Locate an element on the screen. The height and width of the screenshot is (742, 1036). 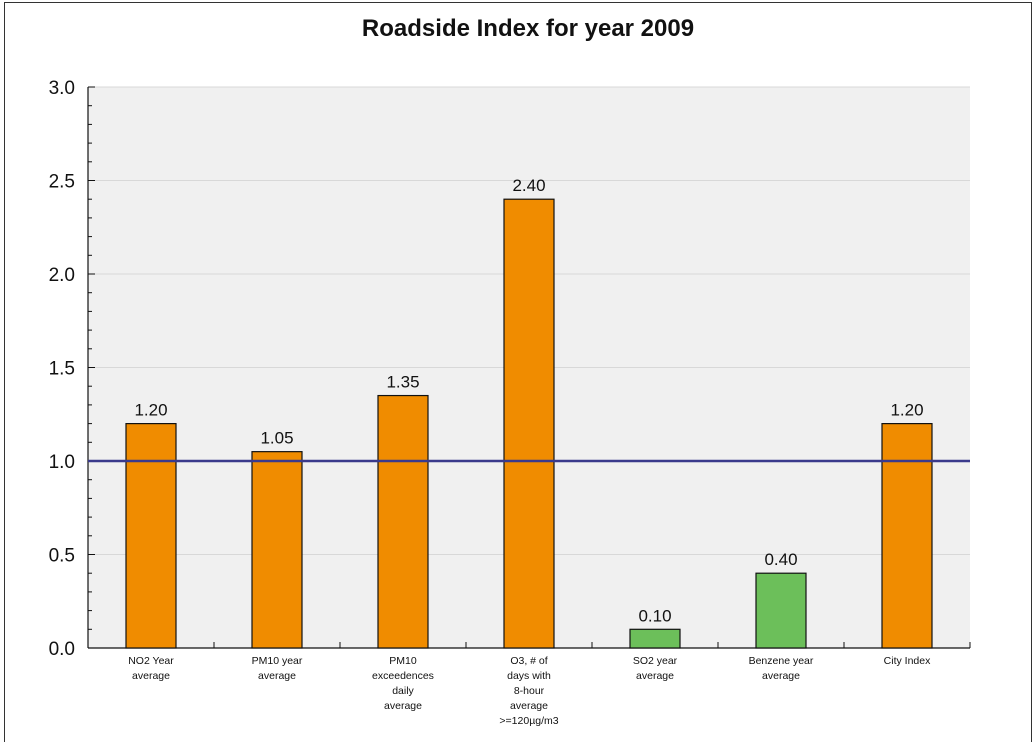
y-tick-label: 1.5 is located at coordinates (62, 369).